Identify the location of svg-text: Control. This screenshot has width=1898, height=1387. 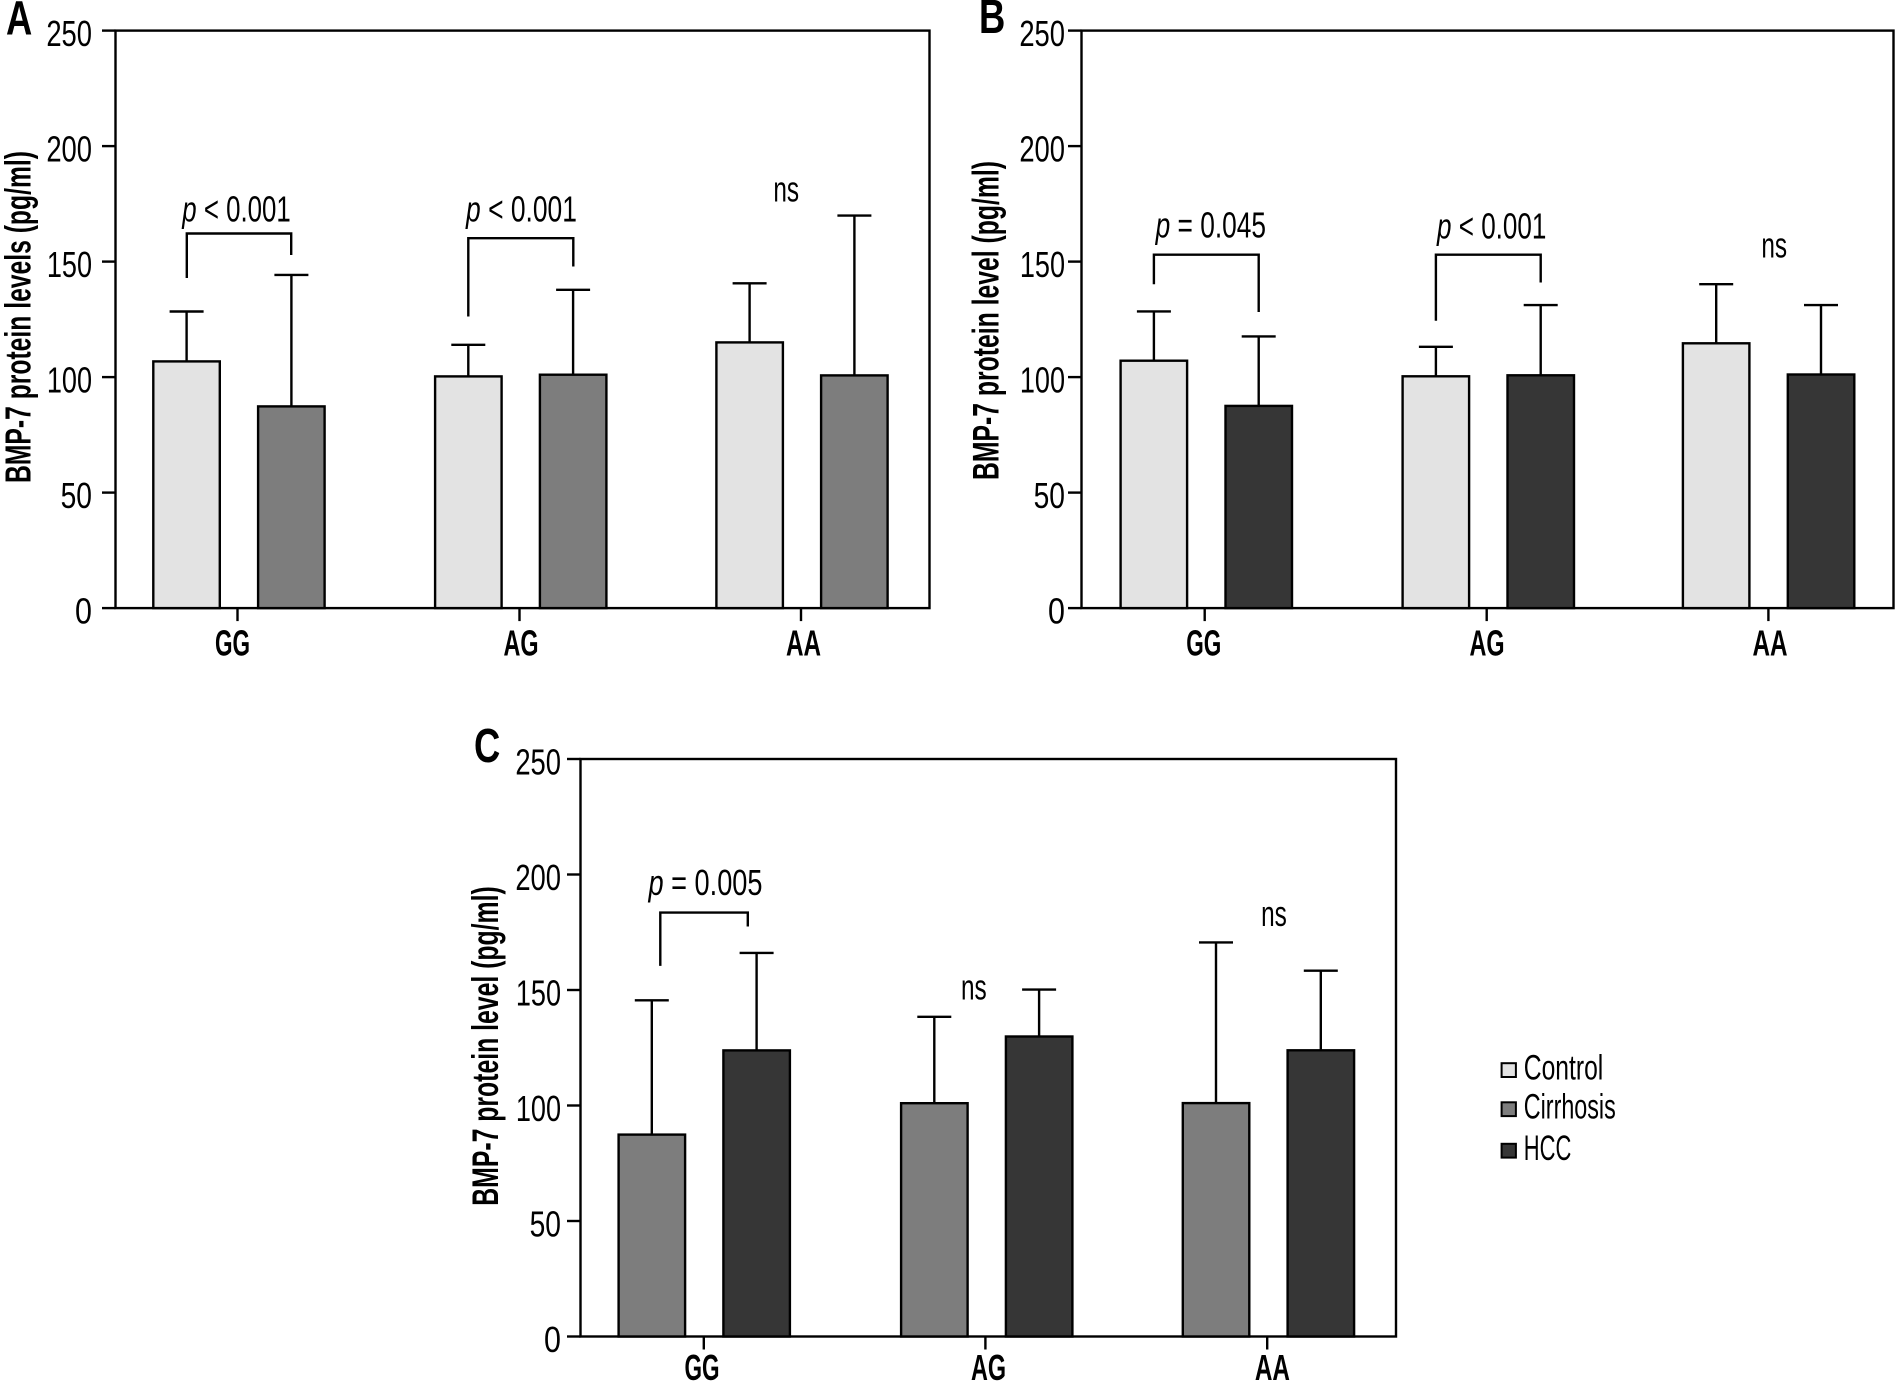
(1563, 1068).